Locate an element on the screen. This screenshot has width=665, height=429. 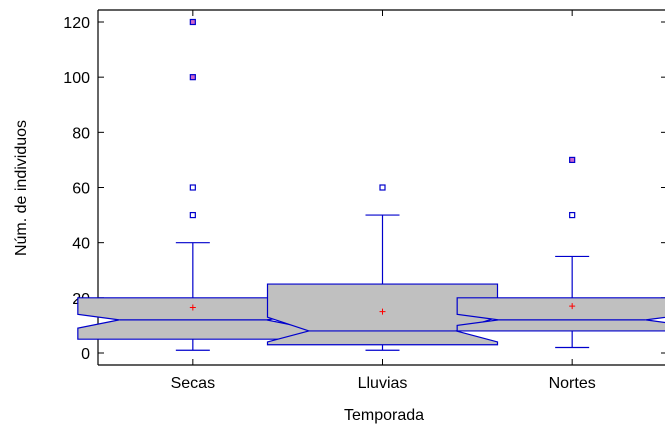
y-tick-label: 0 is located at coordinates (85, 354).